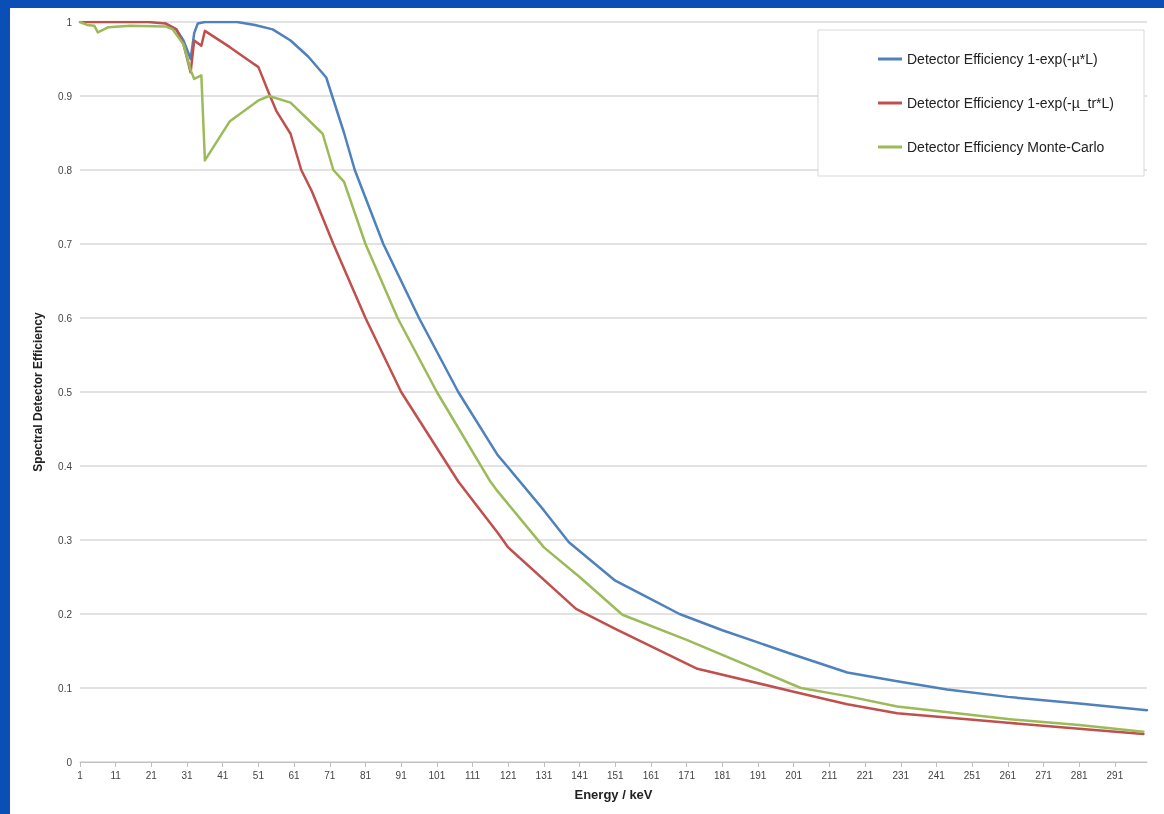  I want to click on y-tick-label: 0.2, so click(65, 614).